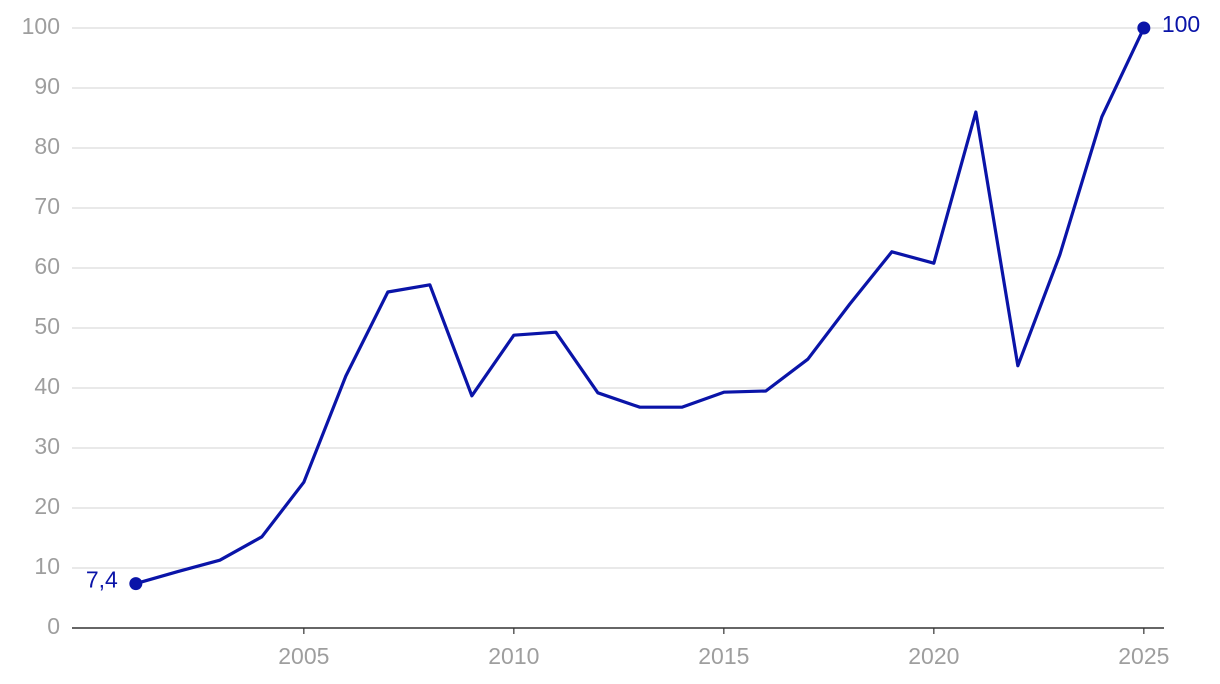 The image size is (1220, 684). What do you see at coordinates (53, 626) in the screenshot?
I see `y-tick-label: 0` at bounding box center [53, 626].